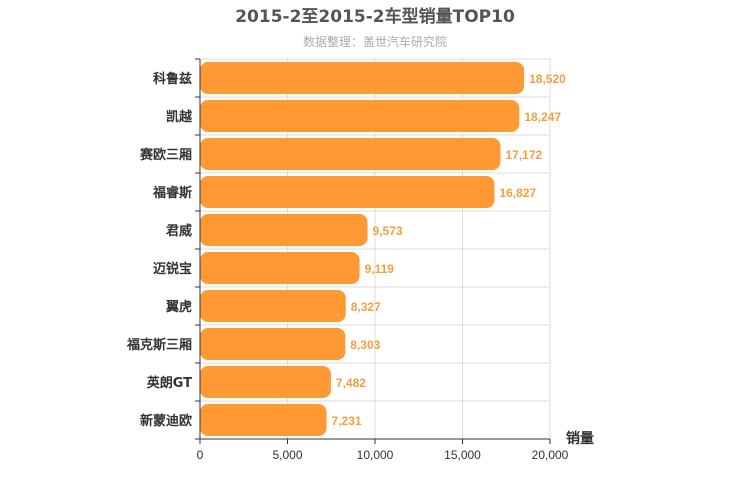  Describe the element at coordinates (179, 231) in the screenshot. I see `category-label: 君威` at that location.